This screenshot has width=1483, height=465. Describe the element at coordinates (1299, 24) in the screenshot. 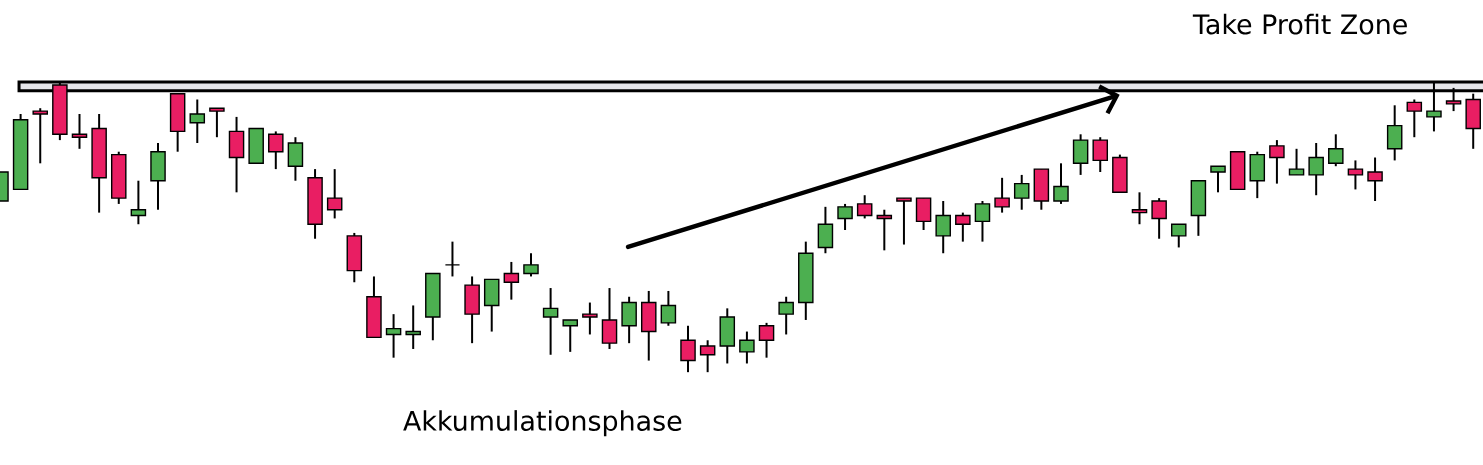

I see `band-label: Take Profit Zone` at that location.